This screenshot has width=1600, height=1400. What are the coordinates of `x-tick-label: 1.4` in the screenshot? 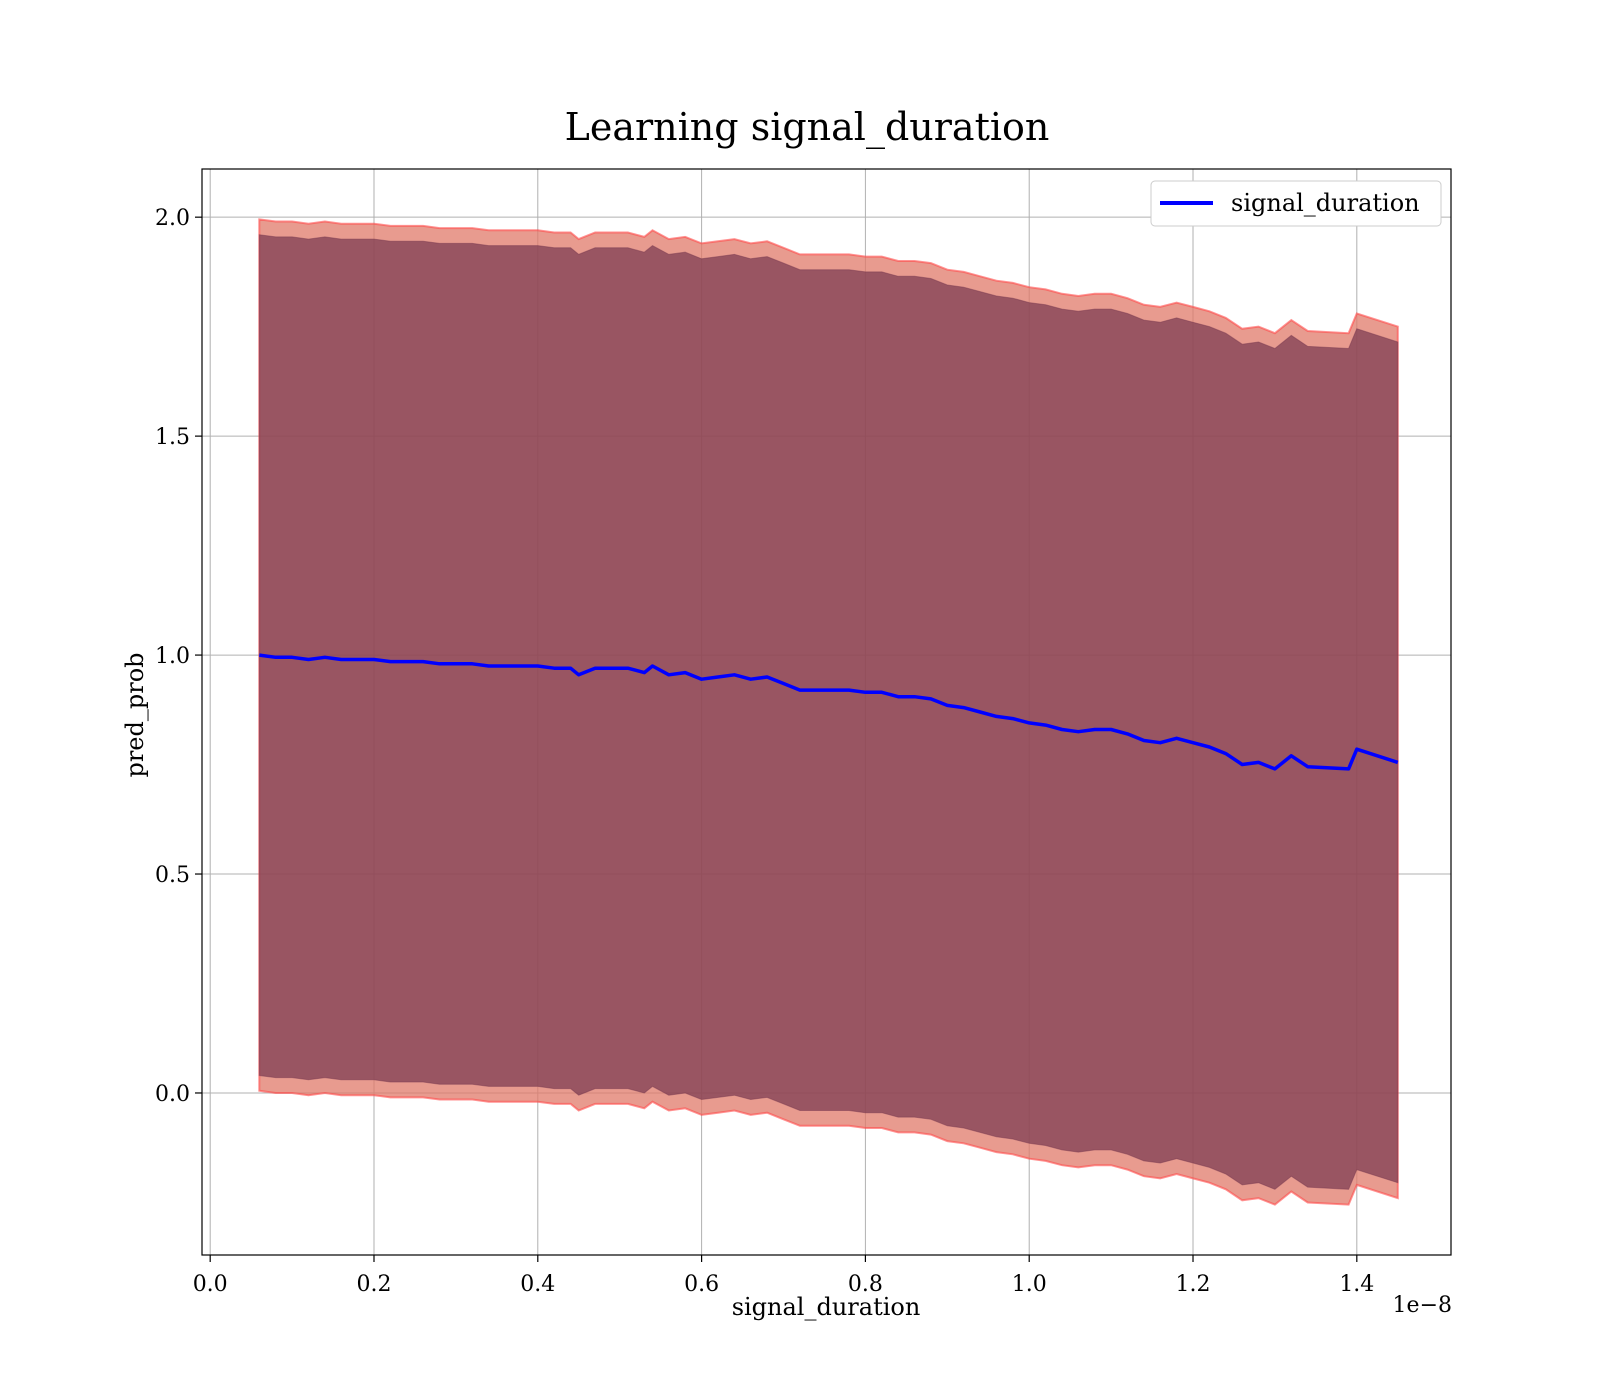 It's located at (1356, 1284).